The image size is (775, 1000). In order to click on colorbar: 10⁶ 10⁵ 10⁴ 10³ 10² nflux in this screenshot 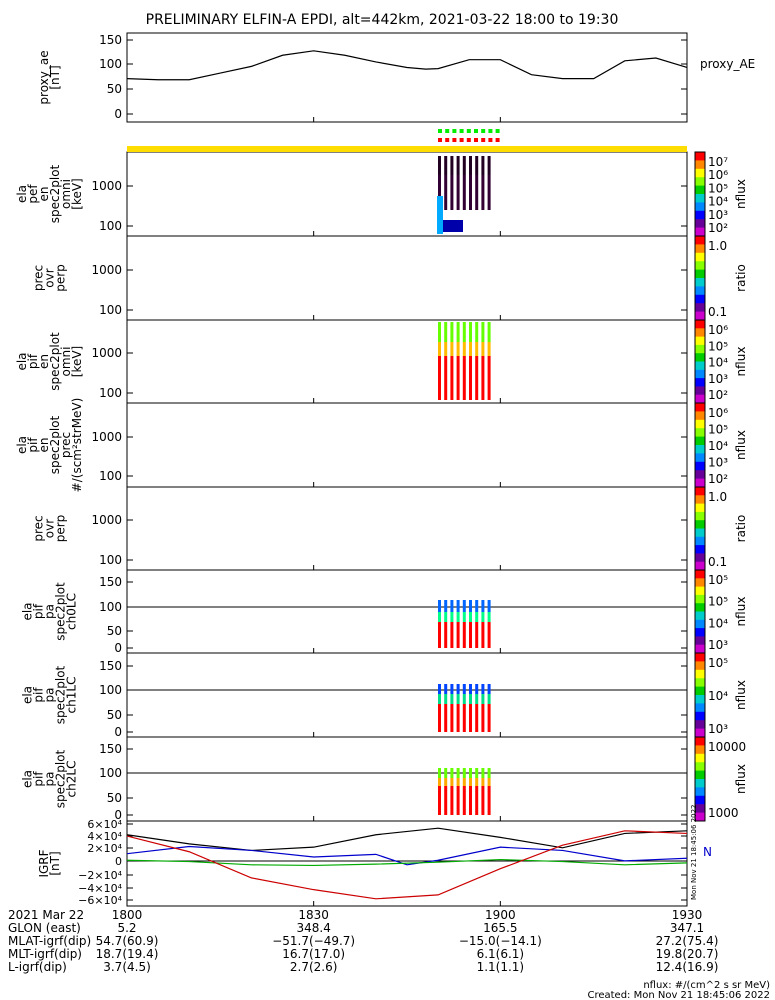, I will do `click(721, 445)`.